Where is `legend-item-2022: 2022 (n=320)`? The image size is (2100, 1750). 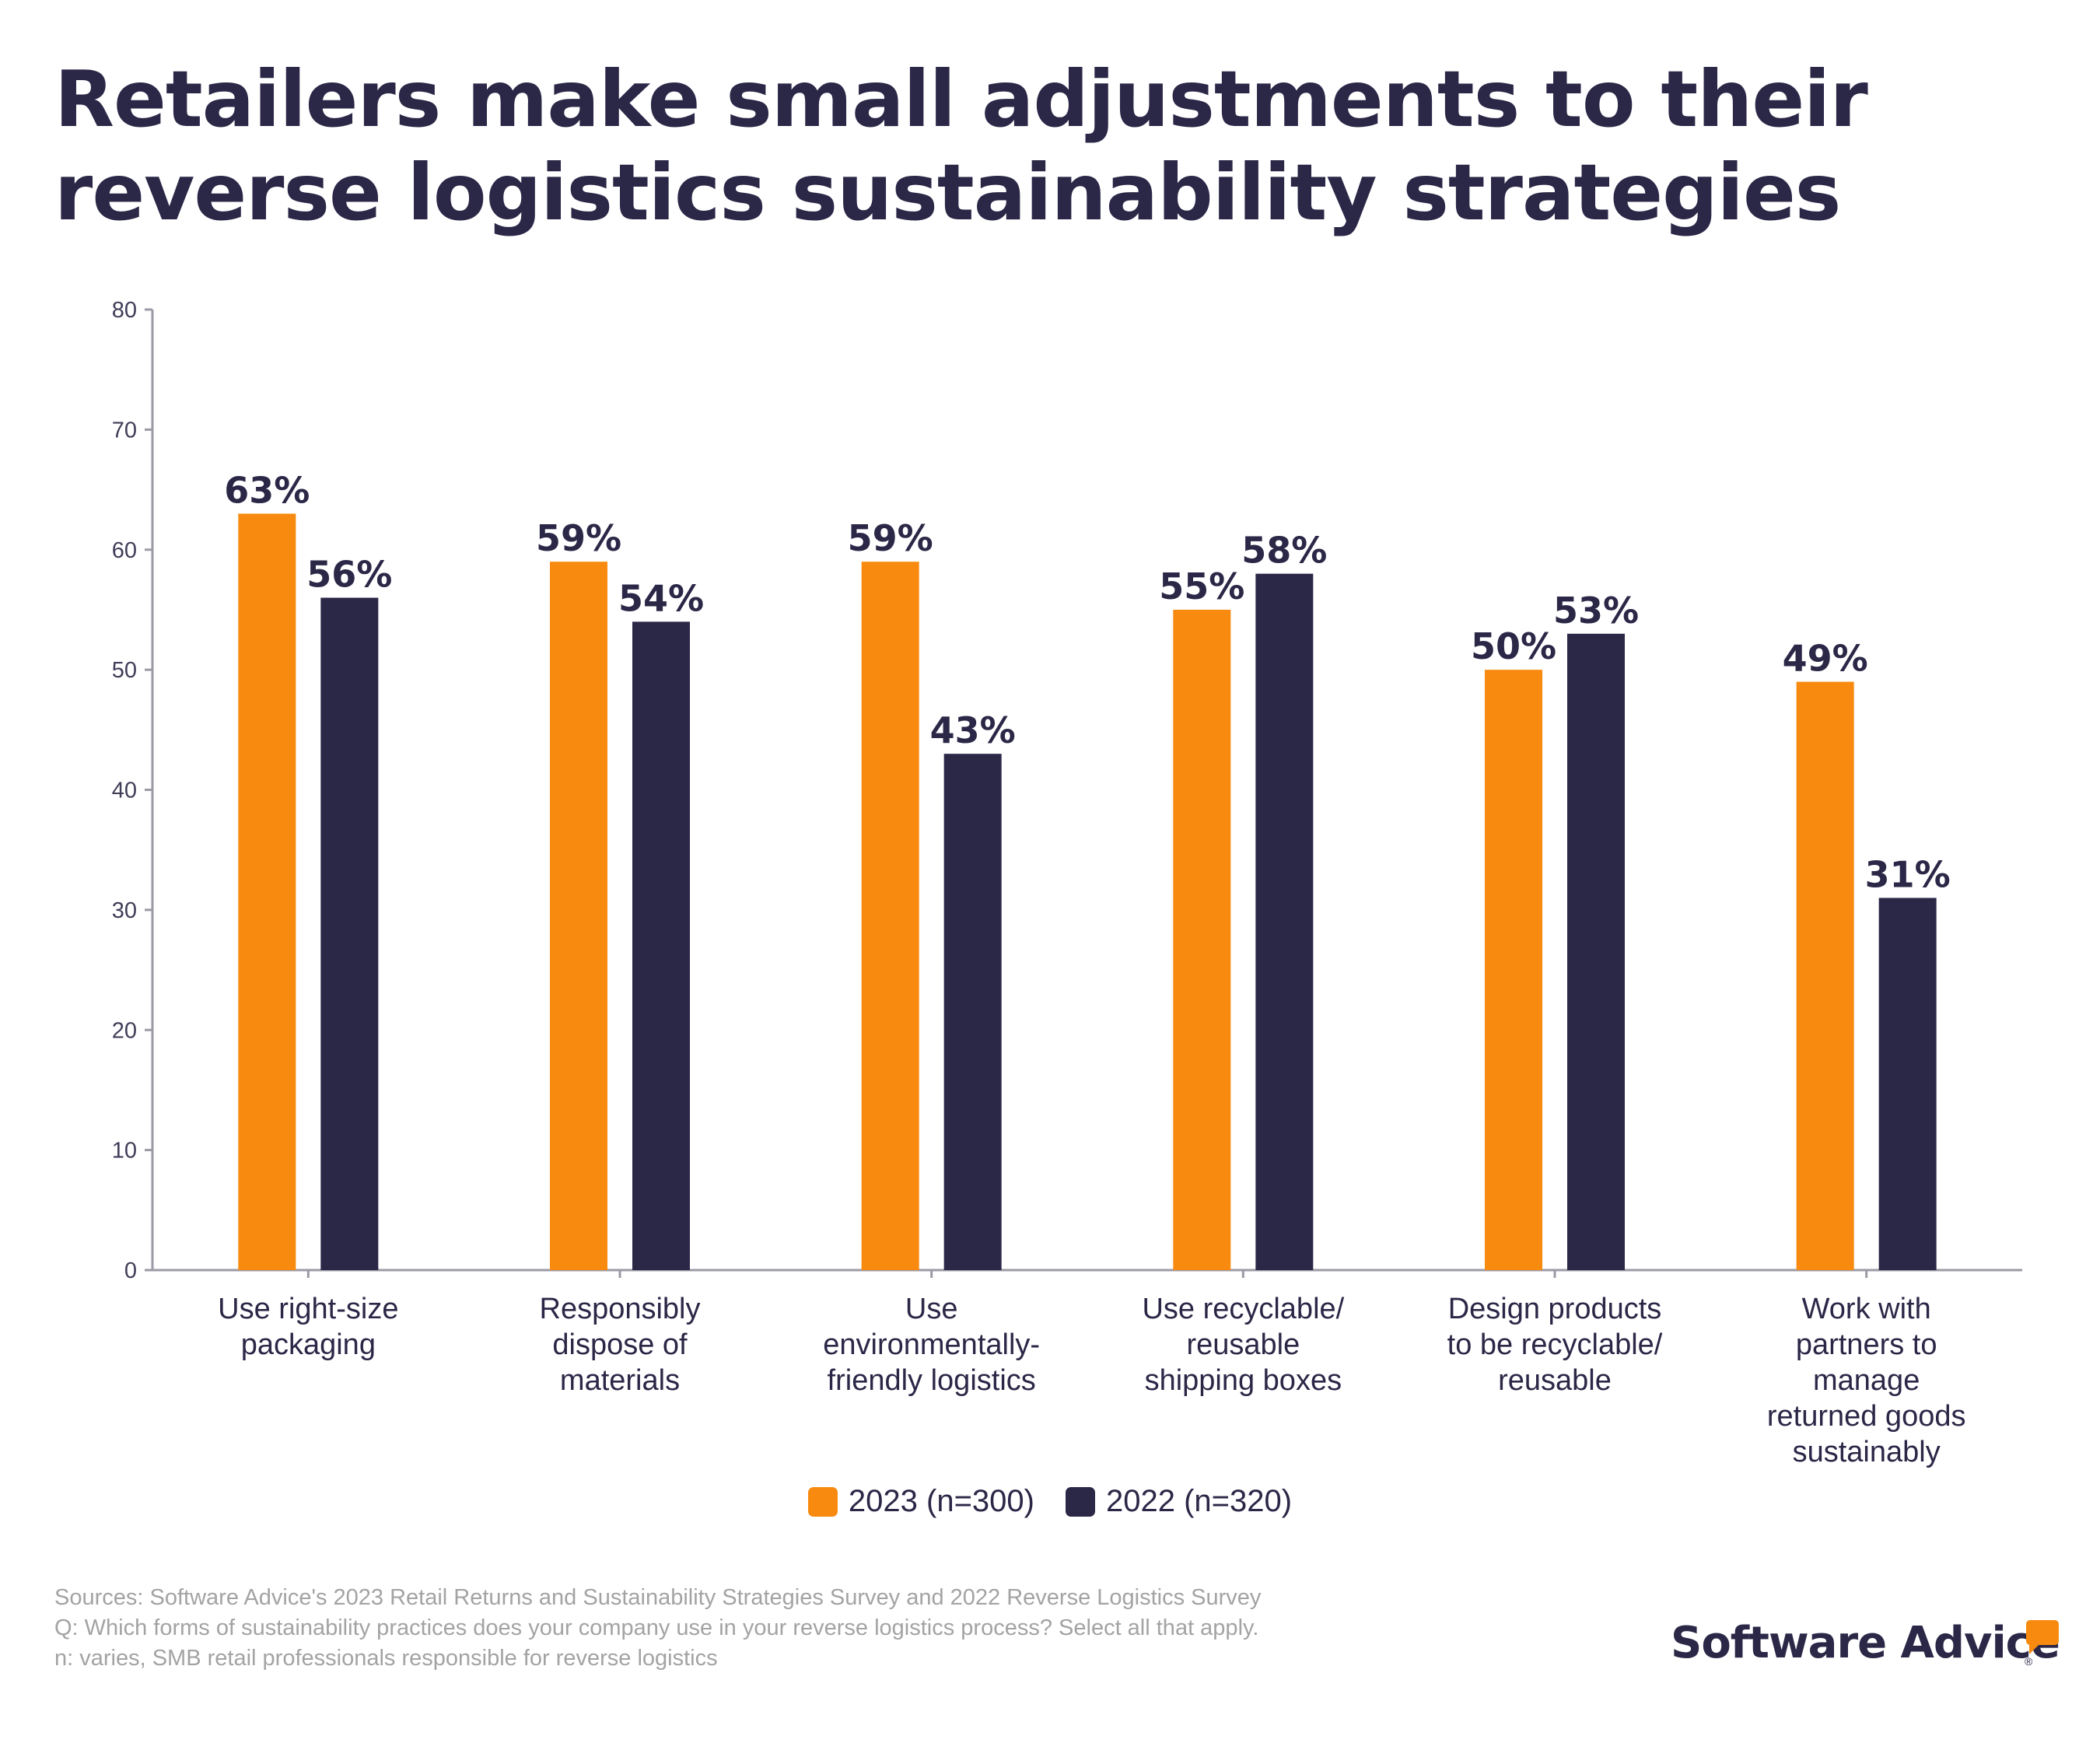 legend-item-2022: 2022 (n=320) is located at coordinates (1179, 1502).